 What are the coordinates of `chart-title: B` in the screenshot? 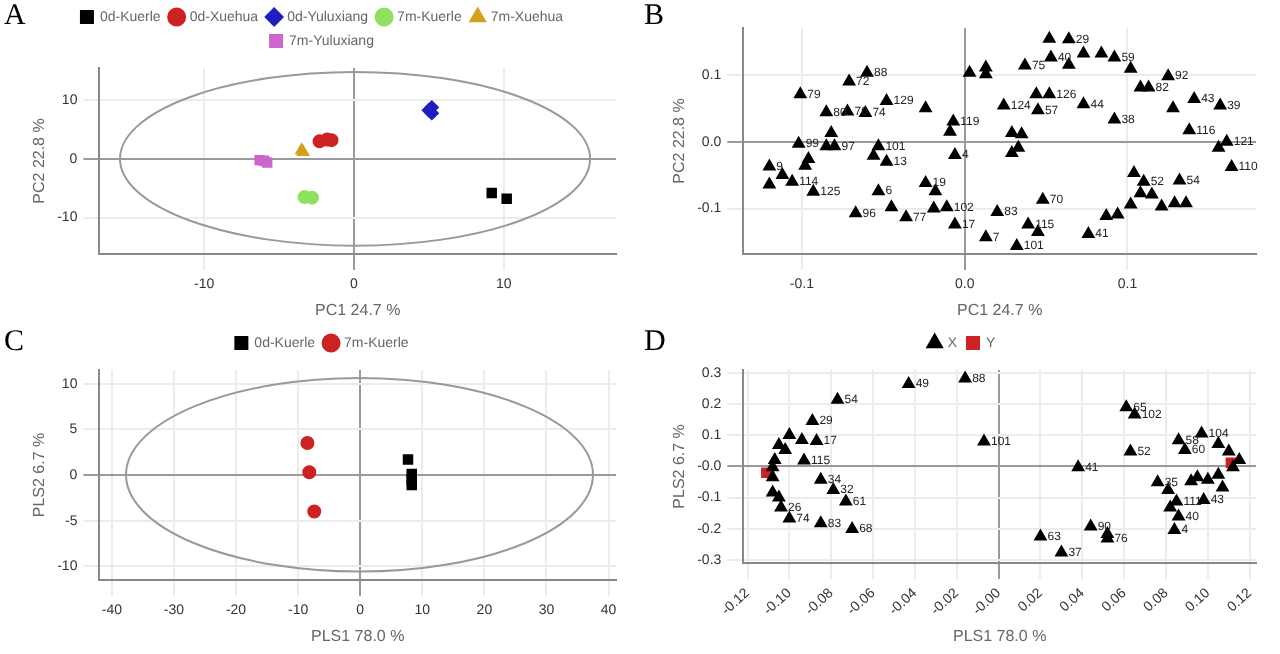 It's located at (654, 17).